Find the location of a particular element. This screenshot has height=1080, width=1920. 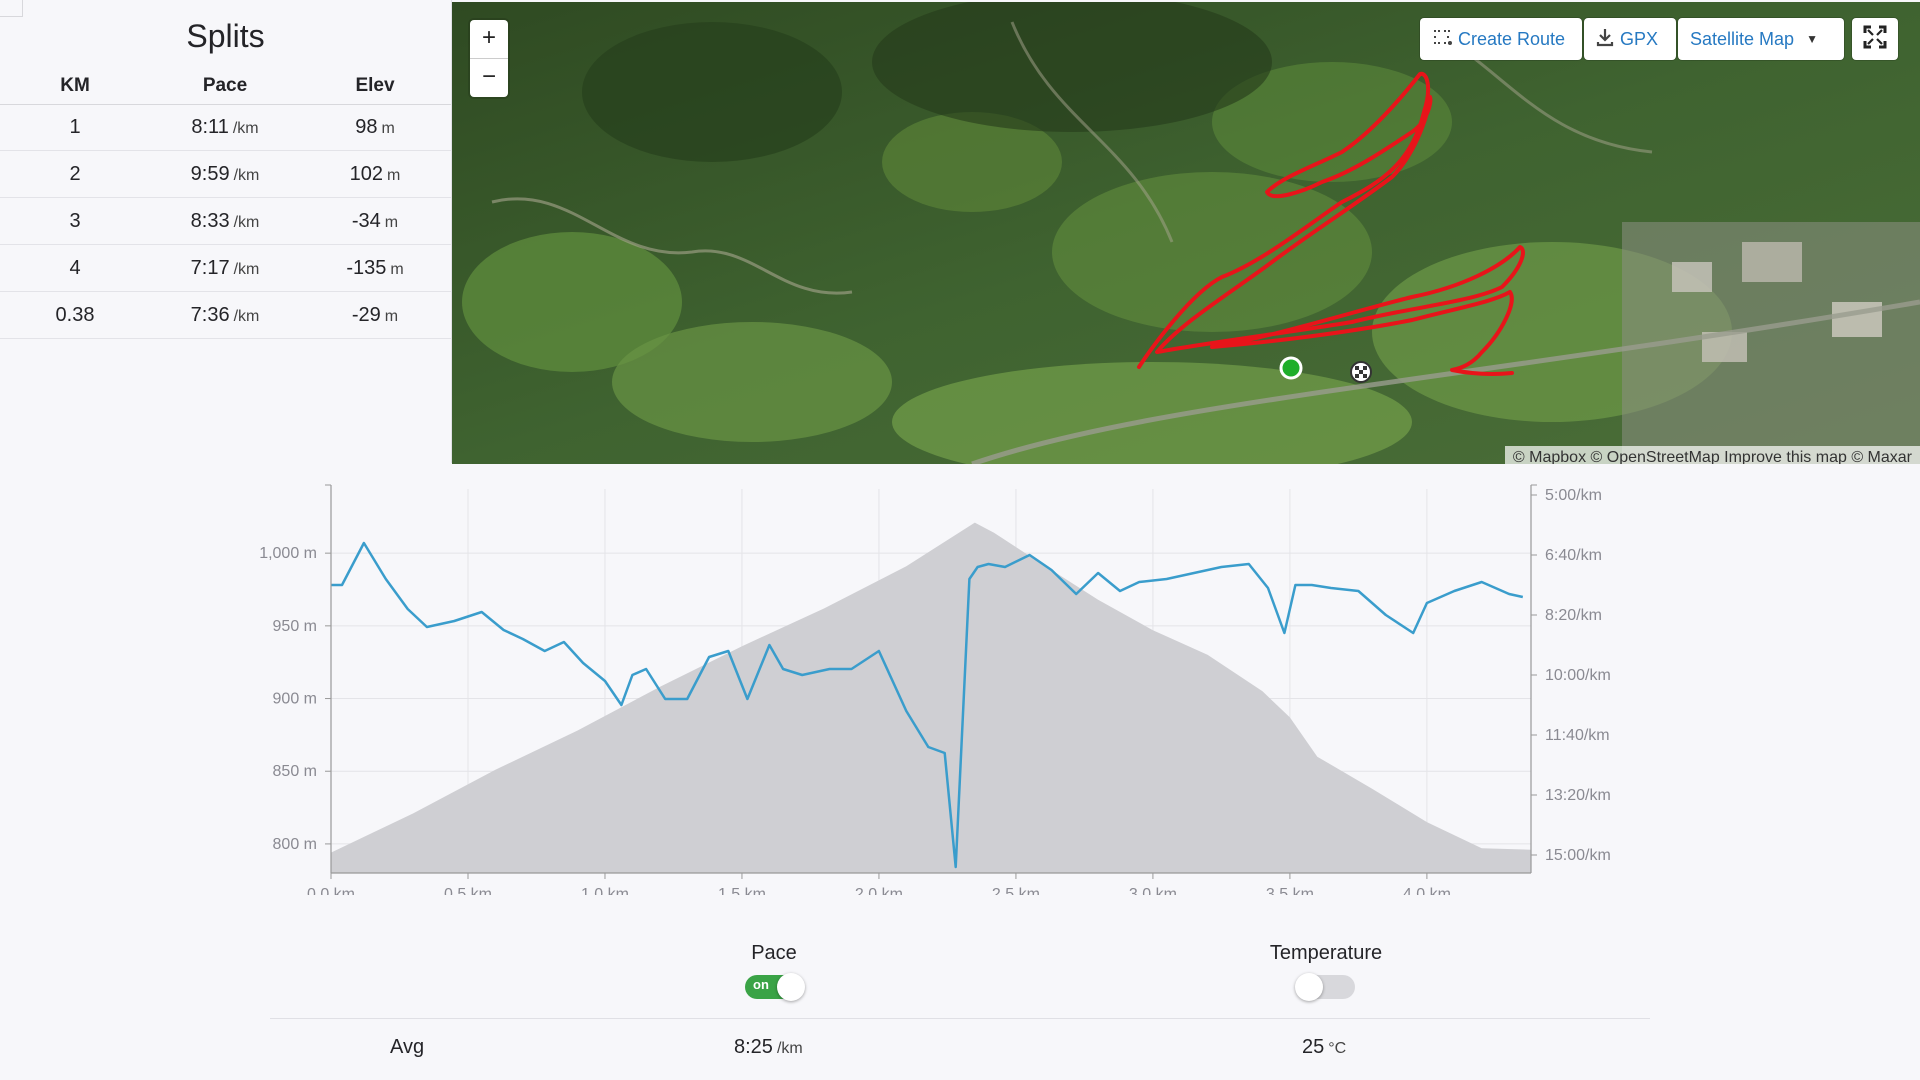

gpx-label: GPX is located at coordinates (1639, 38).